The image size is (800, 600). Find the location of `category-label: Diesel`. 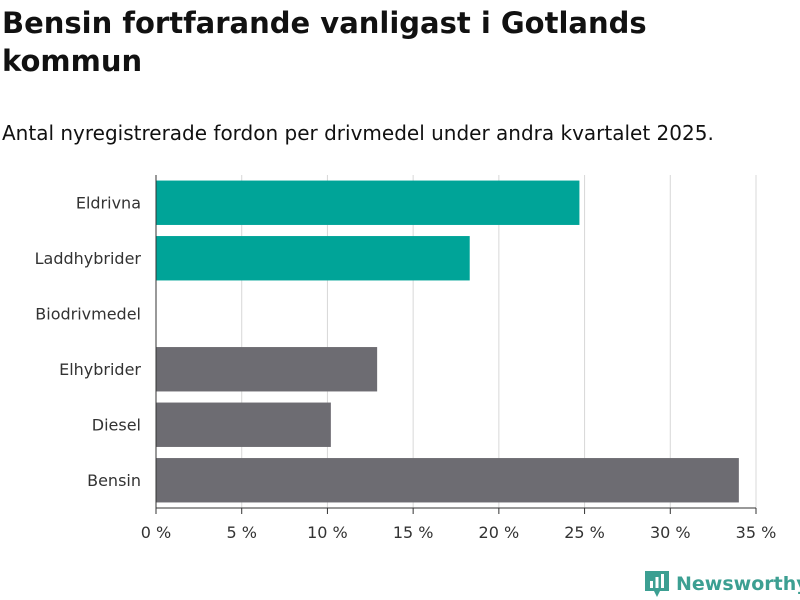

category-label: Diesel is located at coordinates (116, 424).